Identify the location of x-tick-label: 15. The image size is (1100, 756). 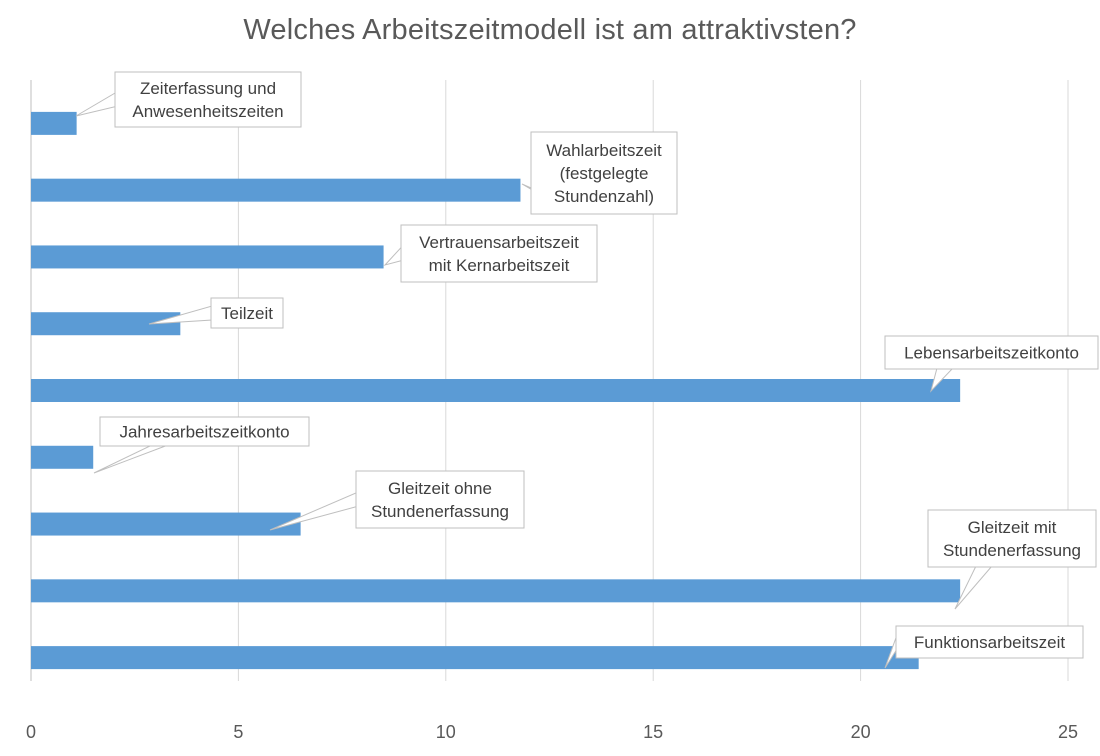
(653, 732).